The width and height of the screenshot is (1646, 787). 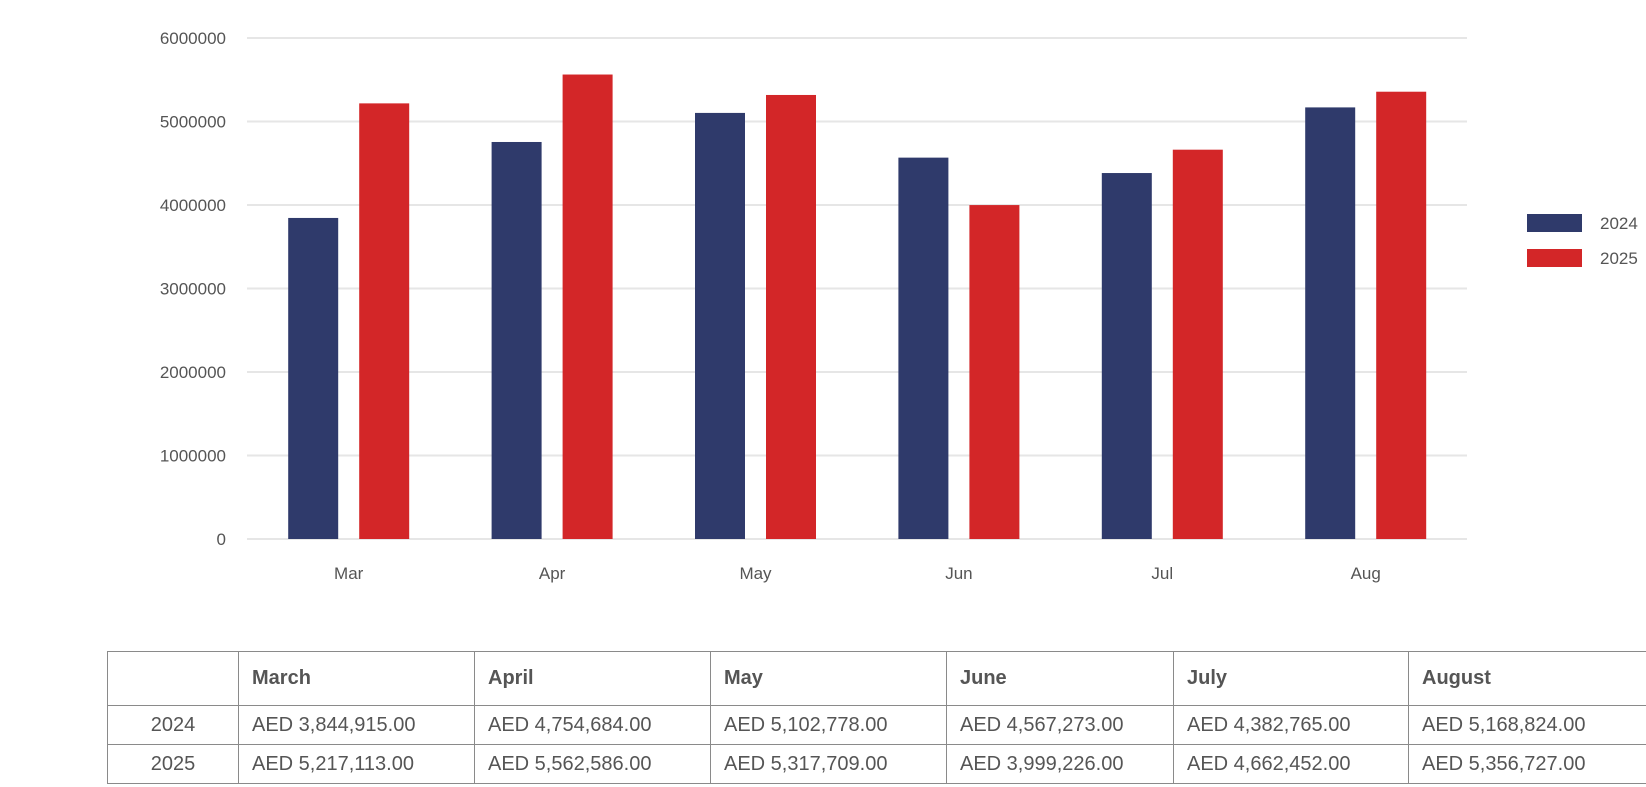 I want to click on bar-2024-Apr, so click(x=516, y=340).